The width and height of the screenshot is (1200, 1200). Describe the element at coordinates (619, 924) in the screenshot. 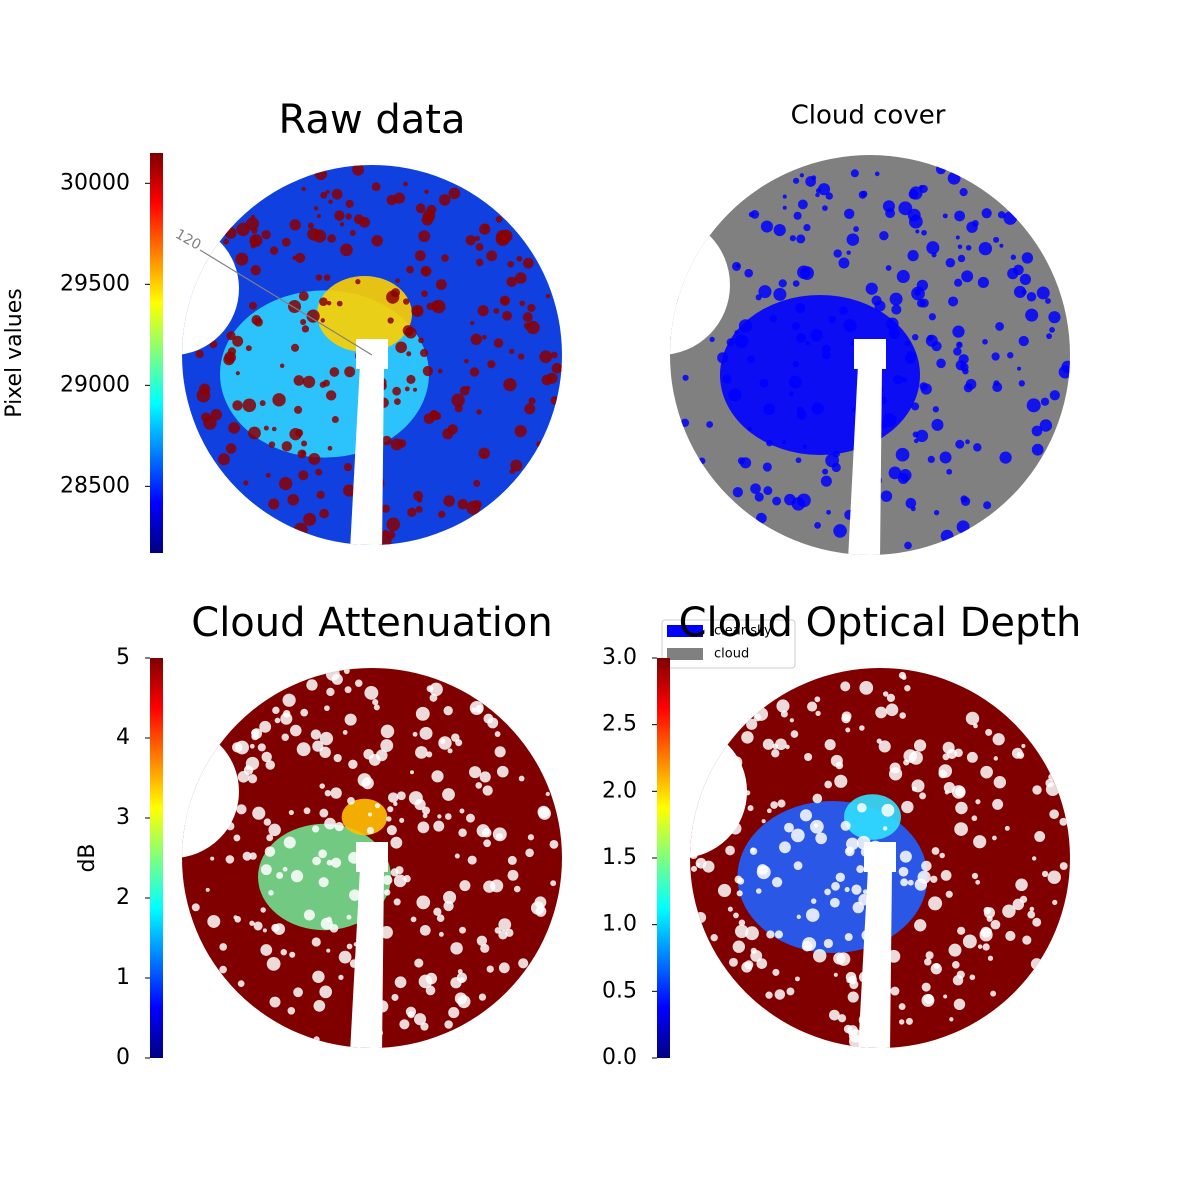

I see `colorbar-tick-label: 1.0` at that location.